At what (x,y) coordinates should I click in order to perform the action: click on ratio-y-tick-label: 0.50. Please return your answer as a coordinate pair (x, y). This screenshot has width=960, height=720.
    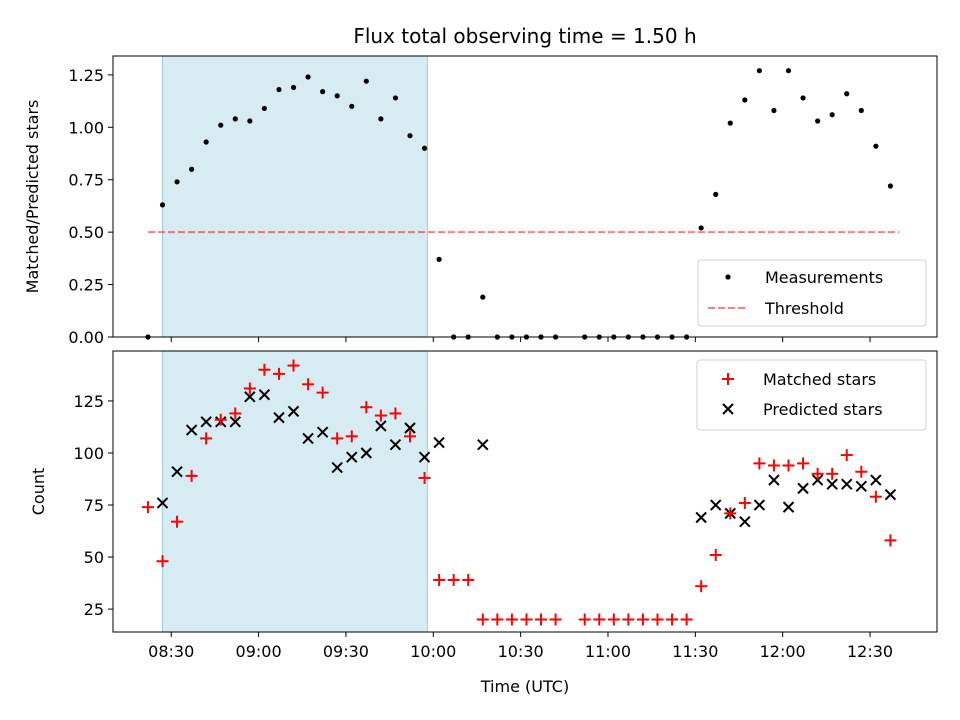
    Looking at the image, I should click on (86, 232).